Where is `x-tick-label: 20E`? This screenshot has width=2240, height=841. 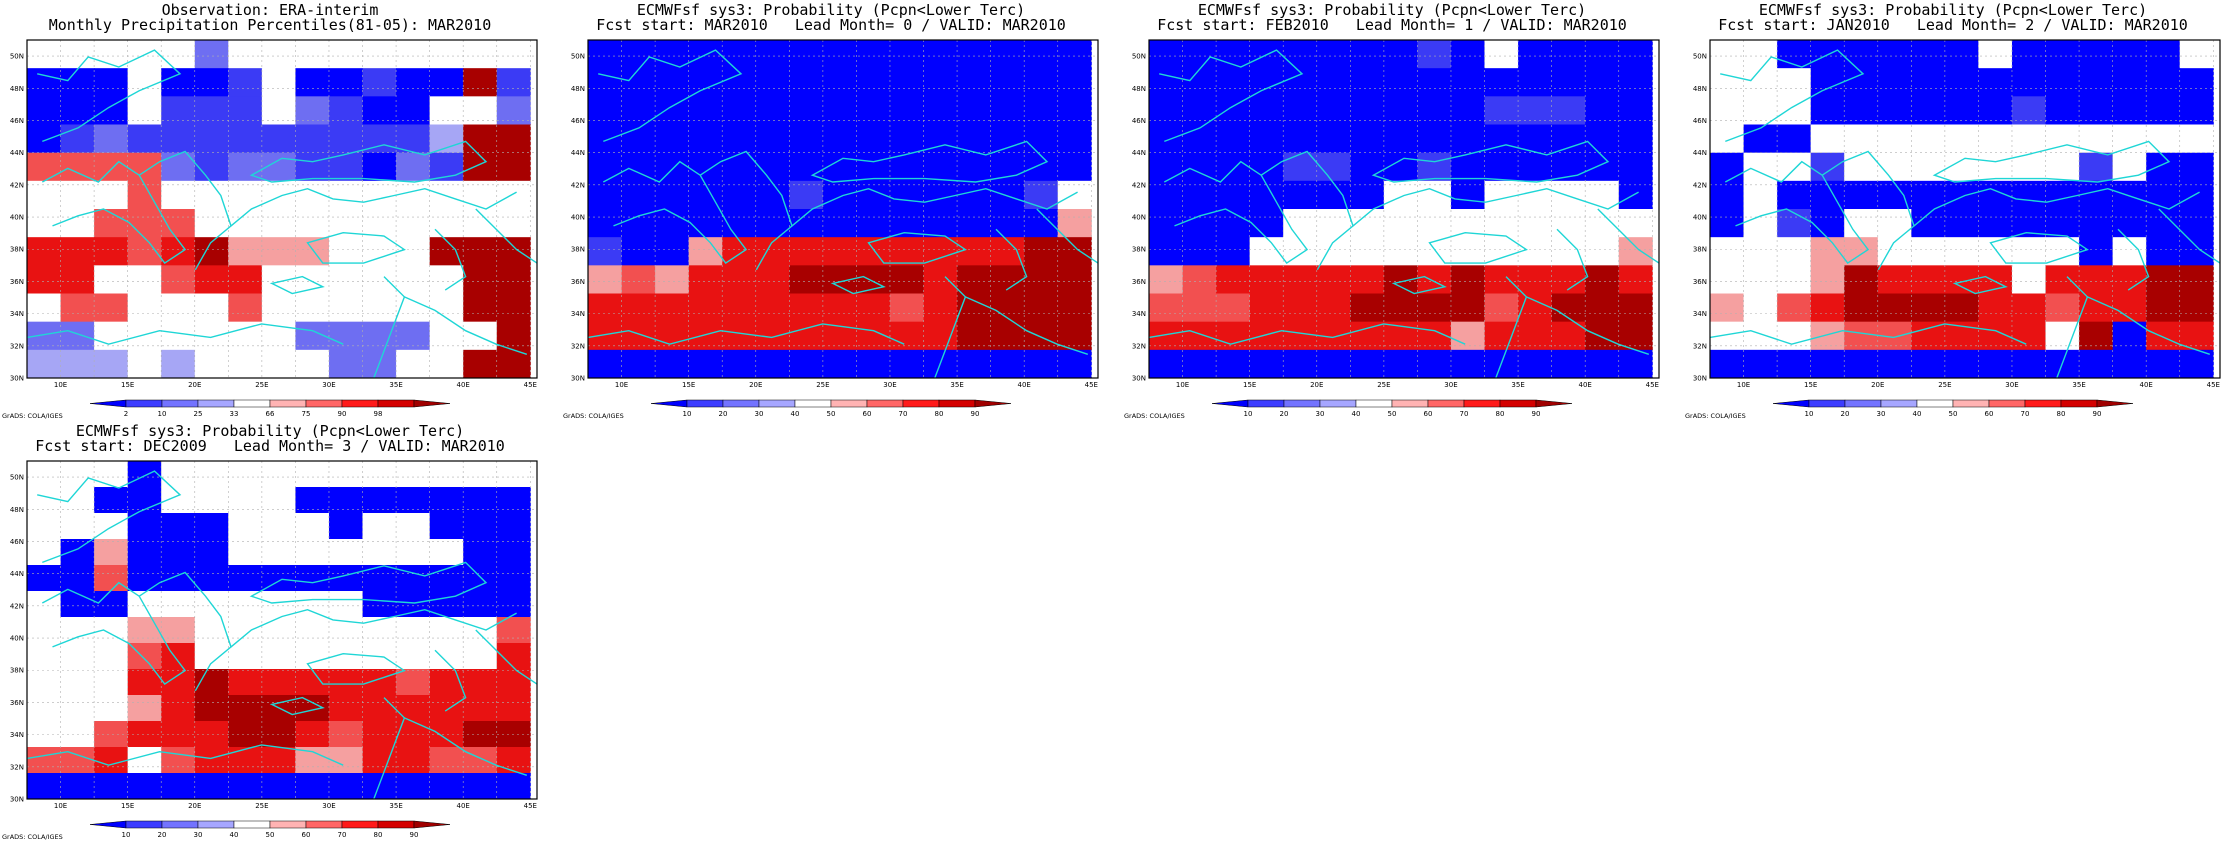 x-tick-label: 20E is located at coordinates (194, 806).